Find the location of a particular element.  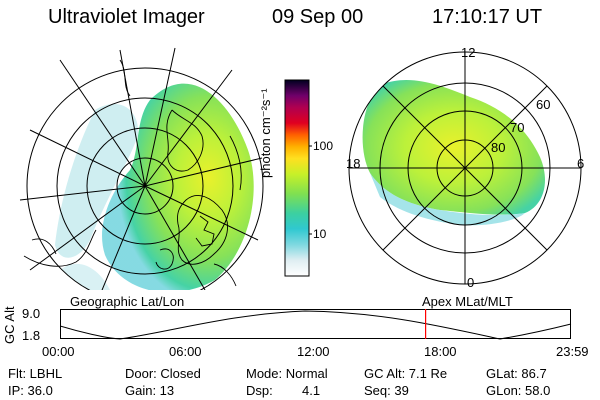

mlt-label-18: 18 is located at coordinates (353, 163).